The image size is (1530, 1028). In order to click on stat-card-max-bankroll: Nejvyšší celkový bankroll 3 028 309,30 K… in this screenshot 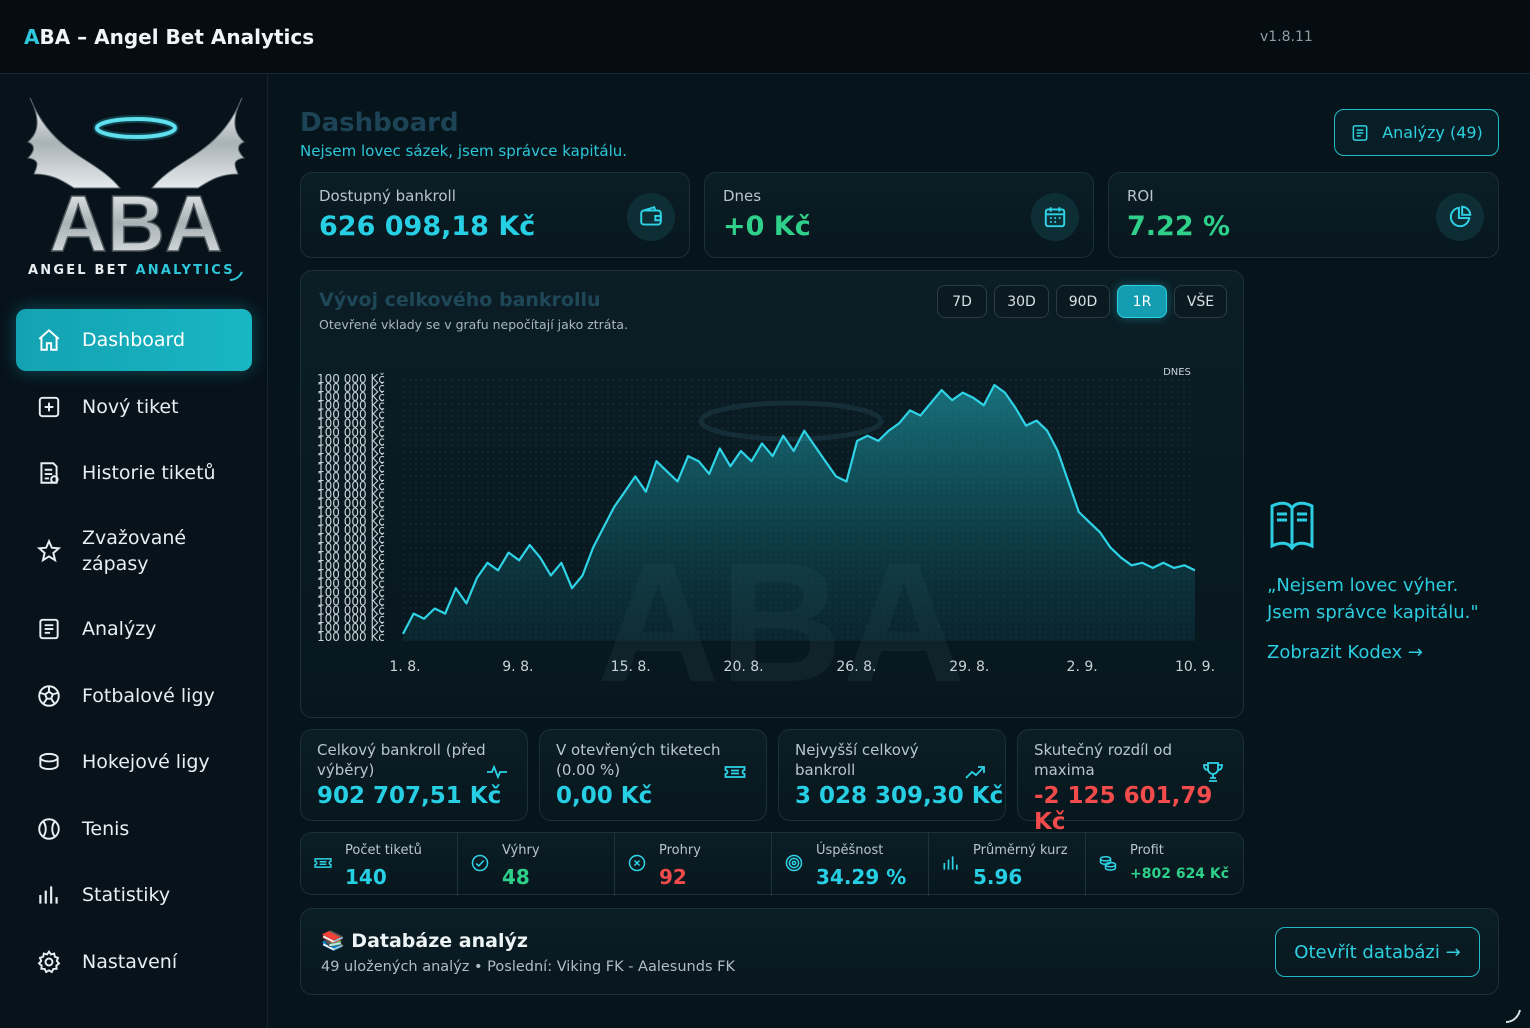, I will do `click(892, 775)`.